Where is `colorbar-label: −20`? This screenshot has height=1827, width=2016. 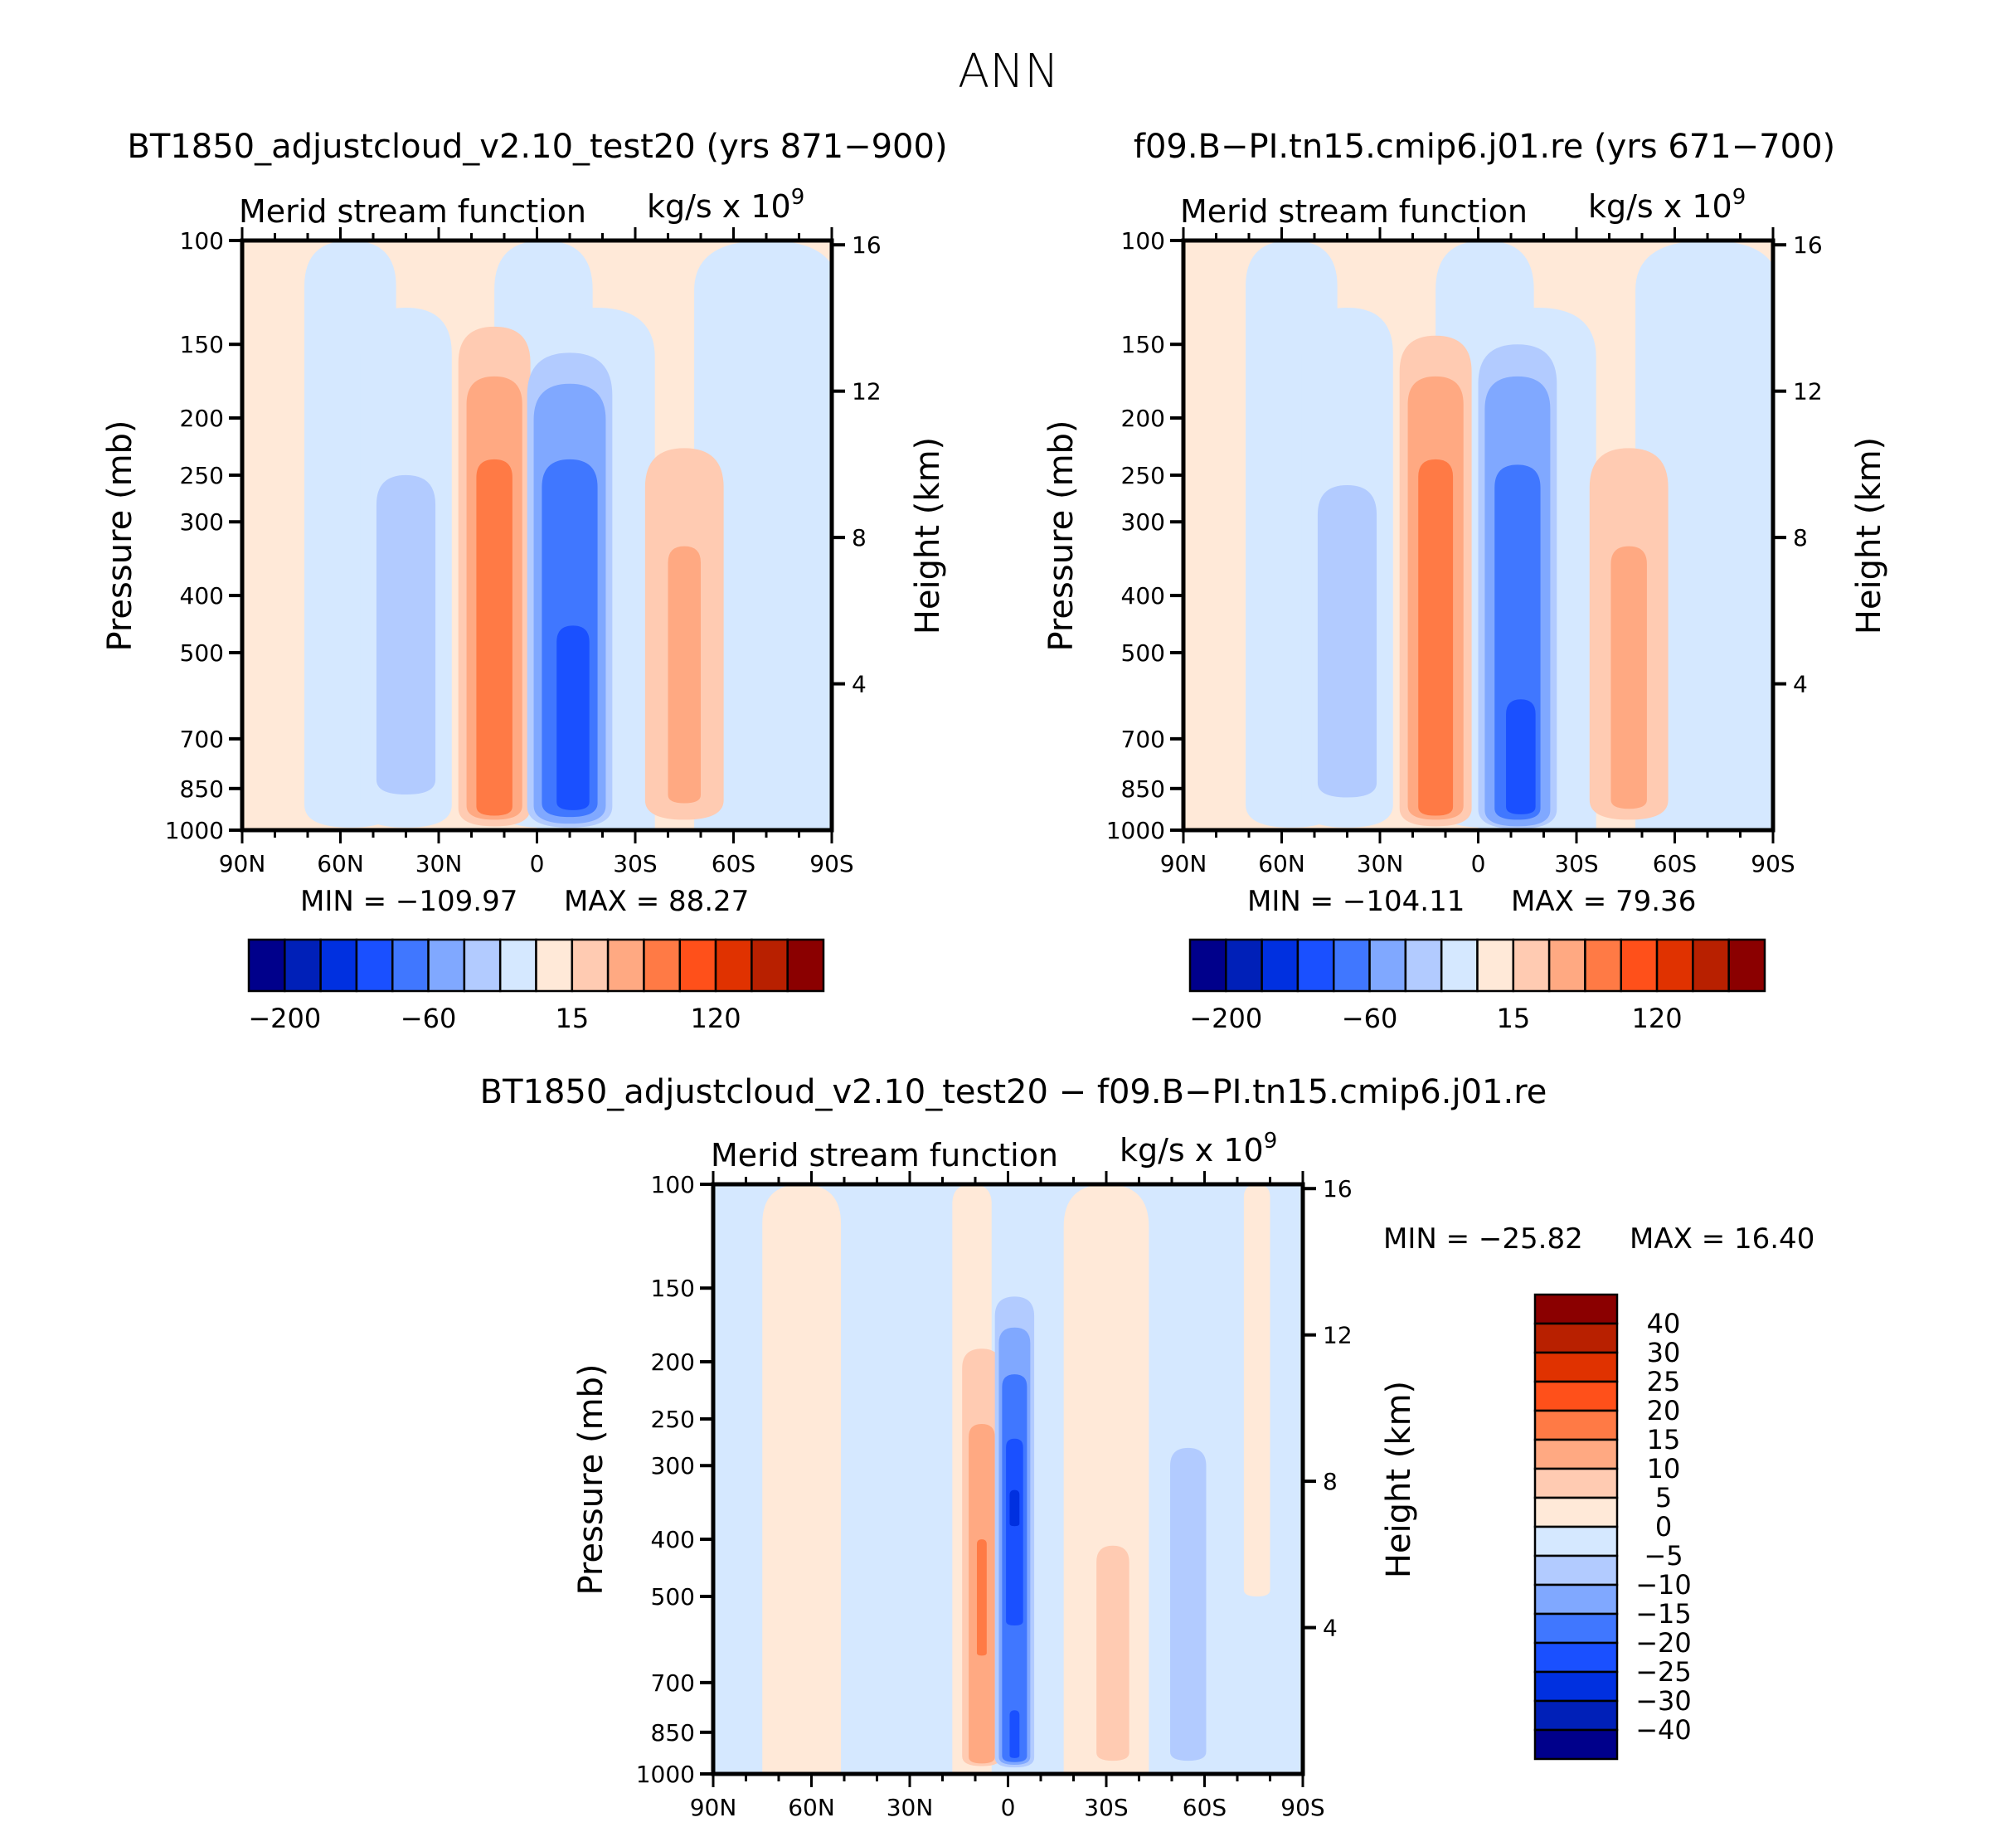
colorbar-label: −20 is located at coordinates (1663, 1643).